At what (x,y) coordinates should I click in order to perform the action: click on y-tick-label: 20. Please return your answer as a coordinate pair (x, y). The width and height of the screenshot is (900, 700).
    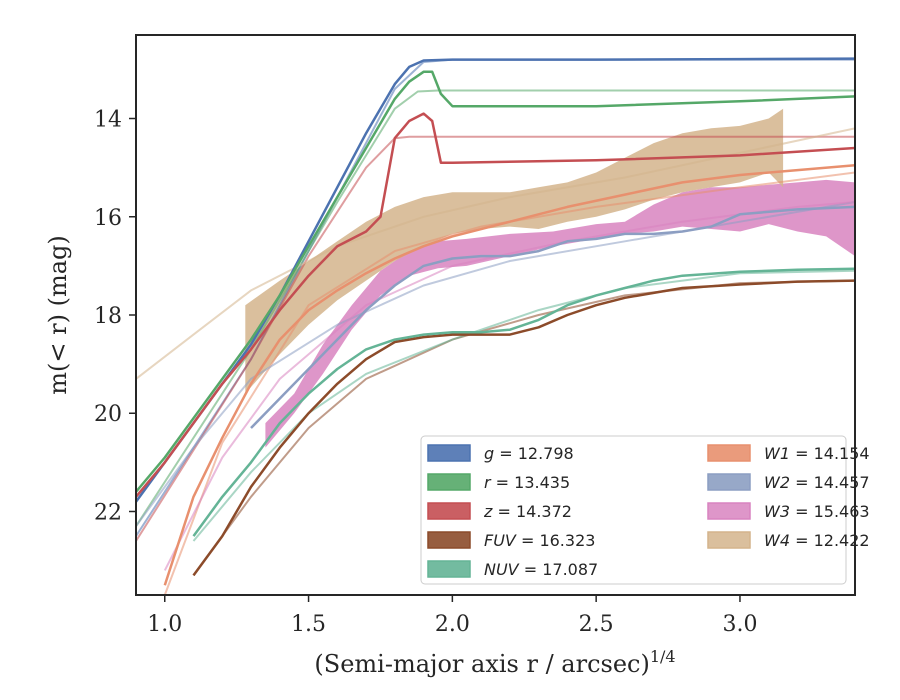
    Looking at the image, I should click on (108, 414).